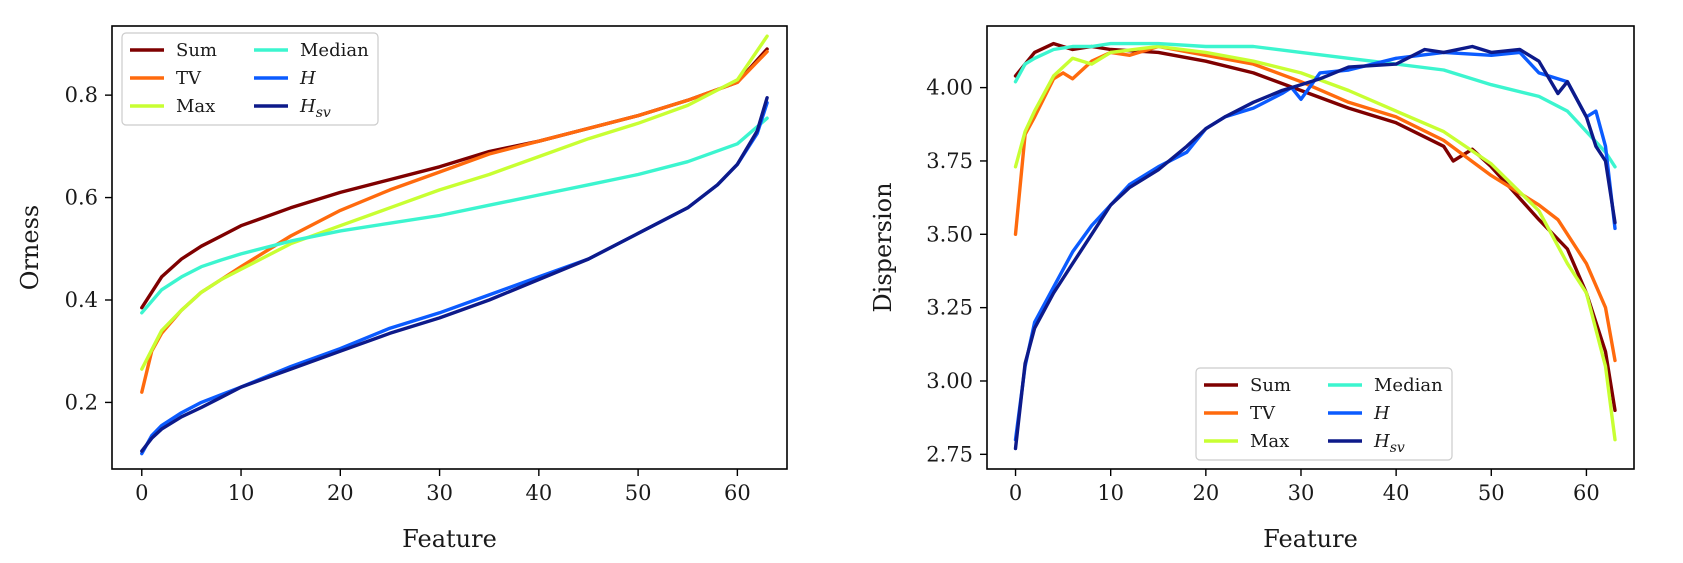  What do you see at coordinates (949, 161) in the screenshot?
I see `y-tick-label: 3.75` at bounding box center [949, 161].